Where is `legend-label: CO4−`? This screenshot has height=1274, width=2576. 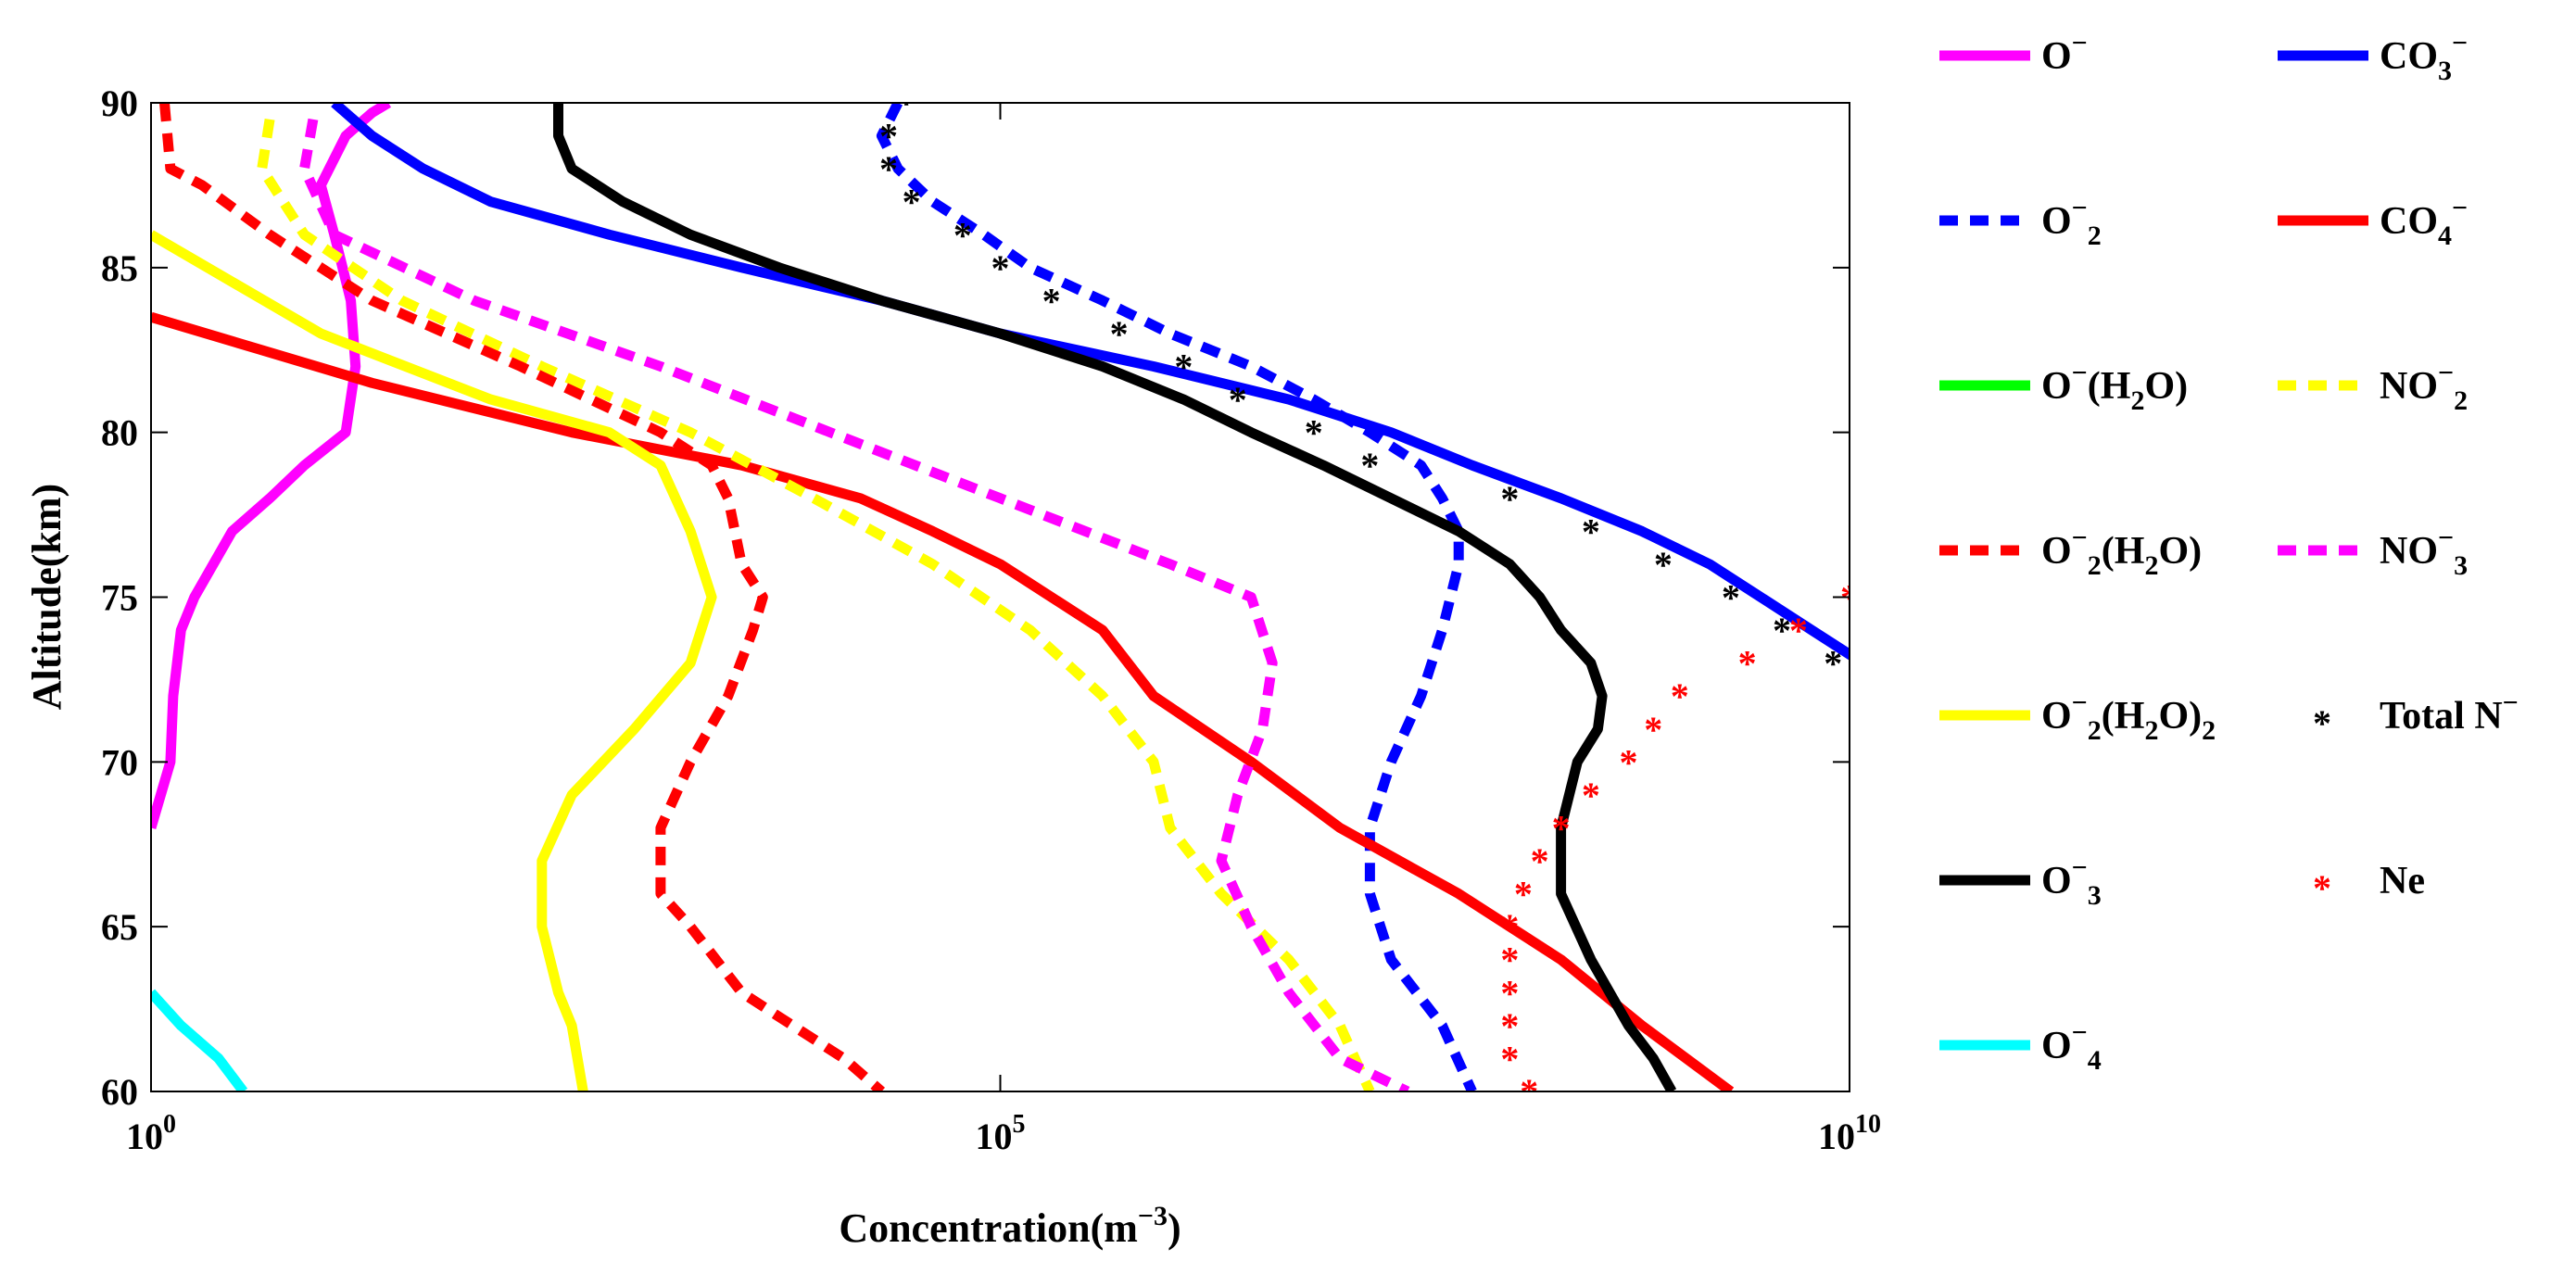
legend-label: CO4− is located at coordinates (2424, 222).